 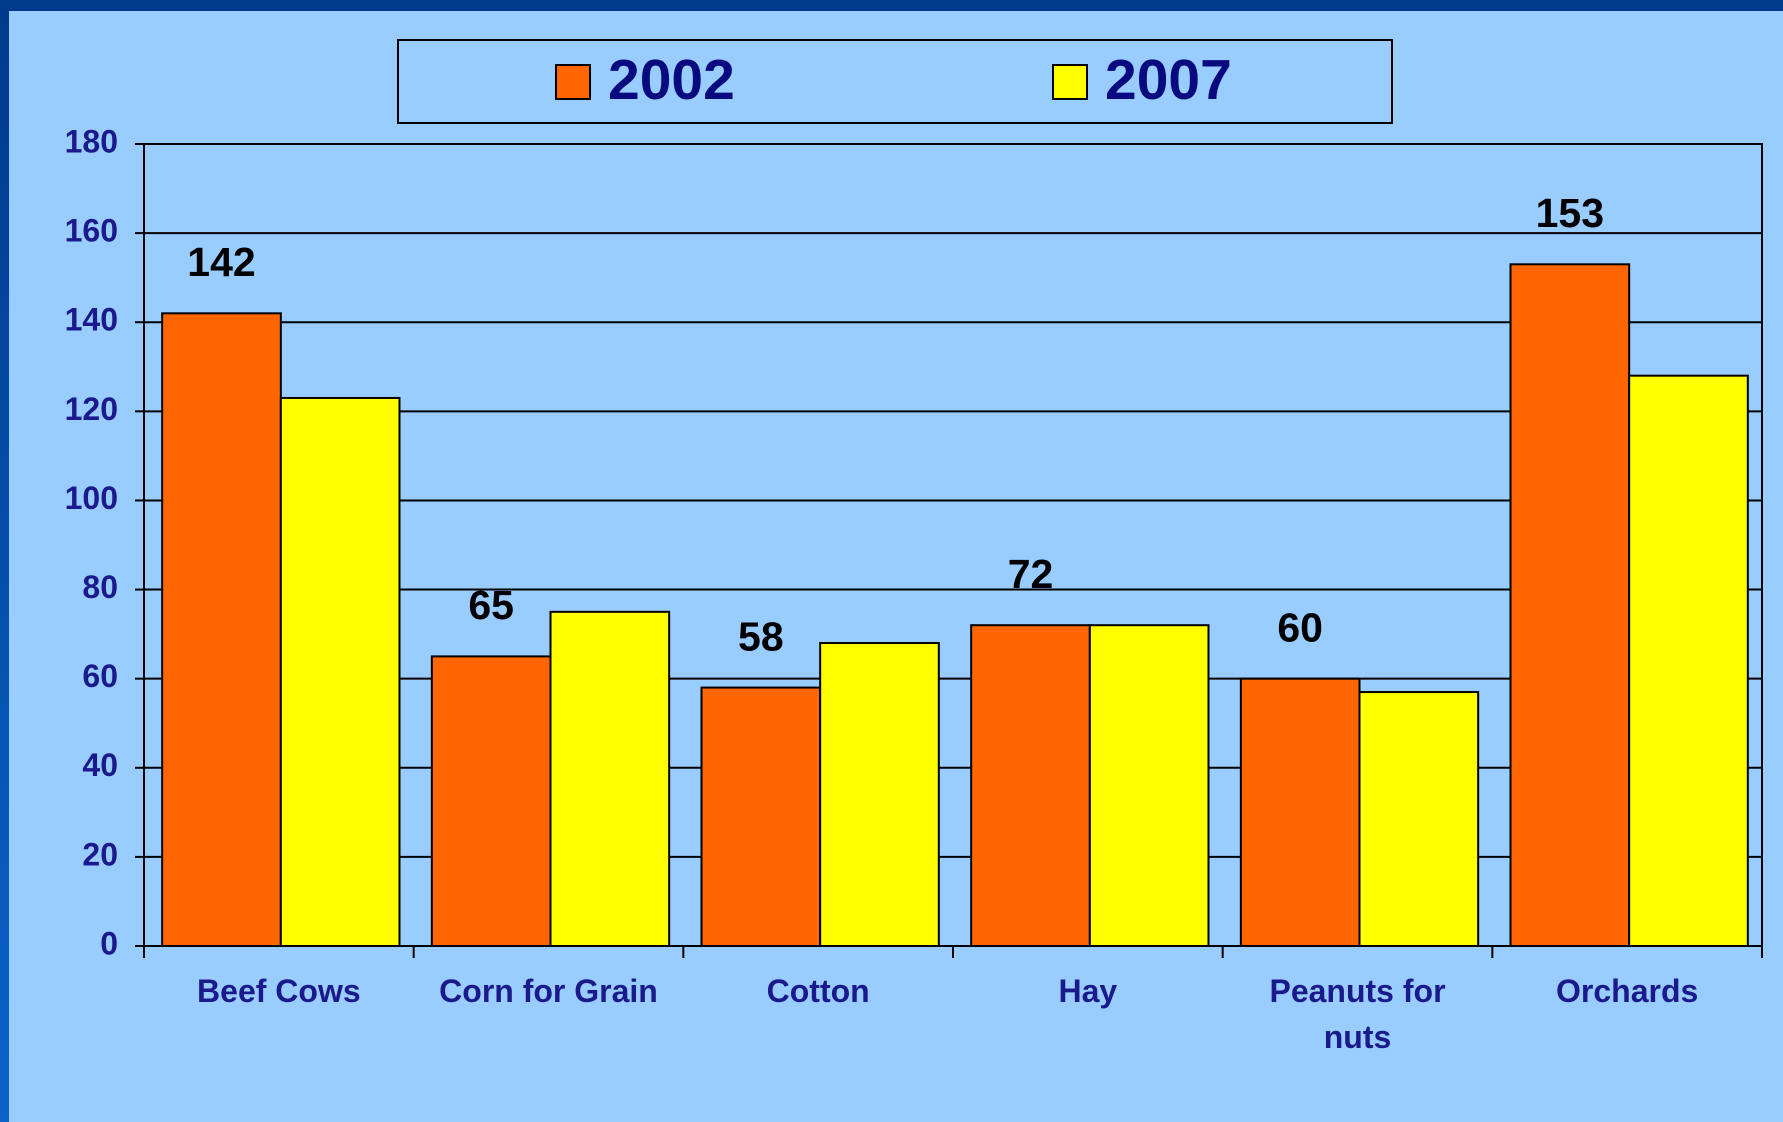 I want to click on data-label: 142, so click(x=221, y=262).